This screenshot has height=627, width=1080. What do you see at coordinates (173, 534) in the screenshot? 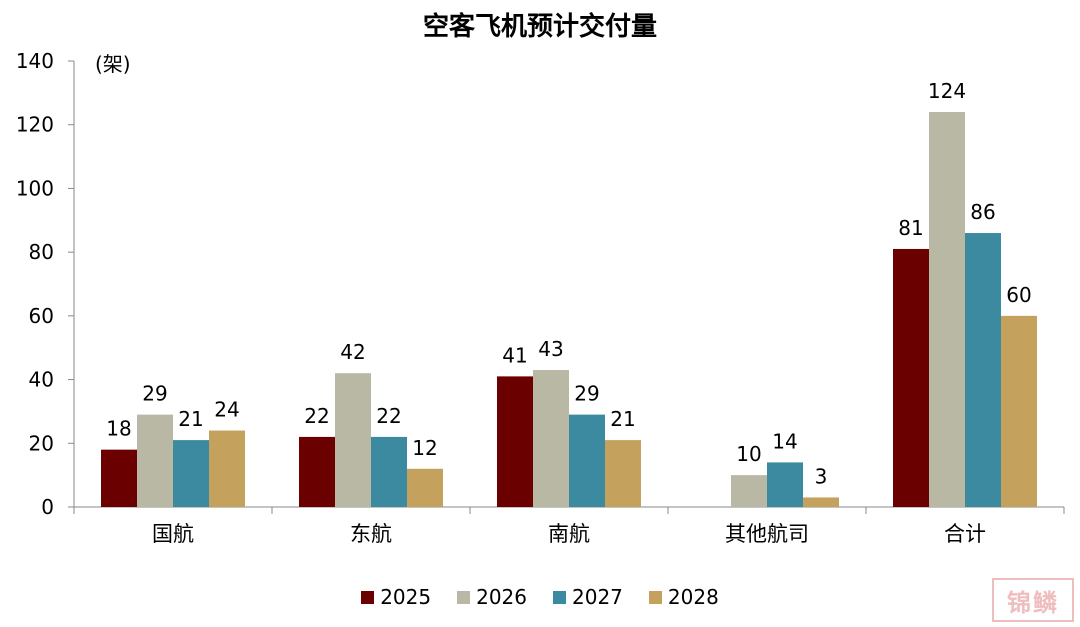
I see `x-category-label: 国航` at bounding box center [173, 534].